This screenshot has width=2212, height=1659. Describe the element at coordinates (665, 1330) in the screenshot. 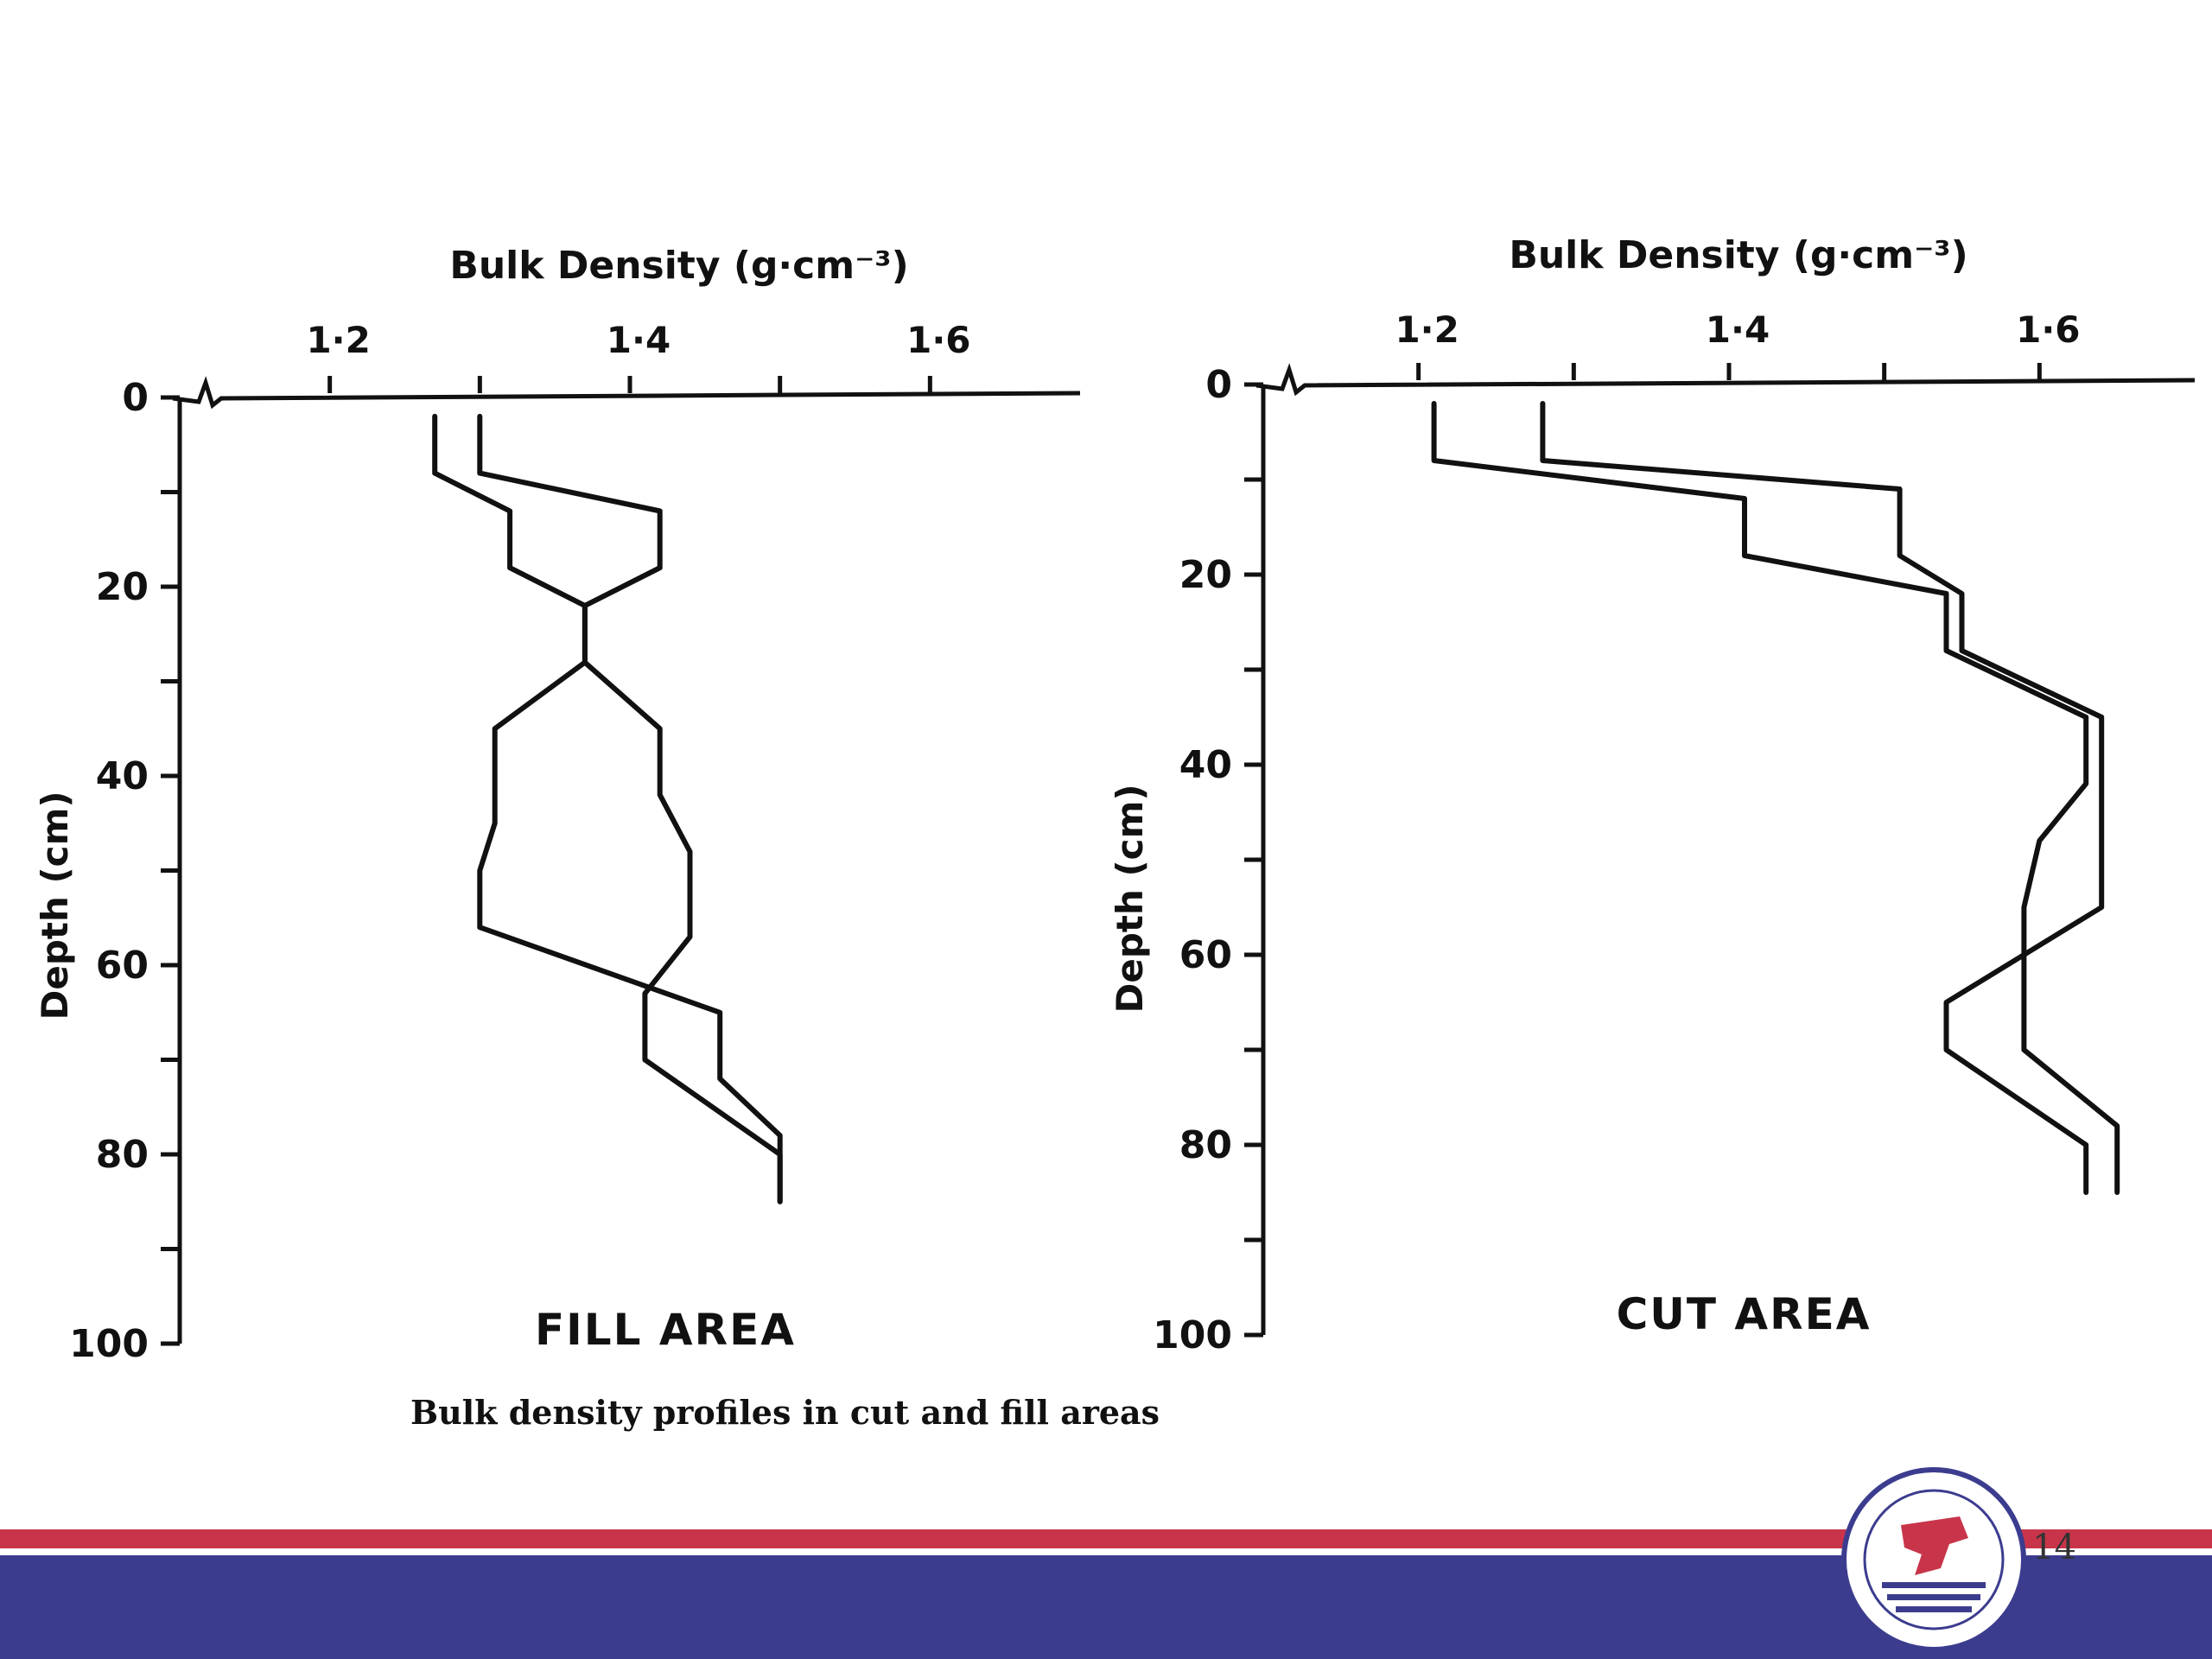

I see `area-label: FILL AREA` at that location.